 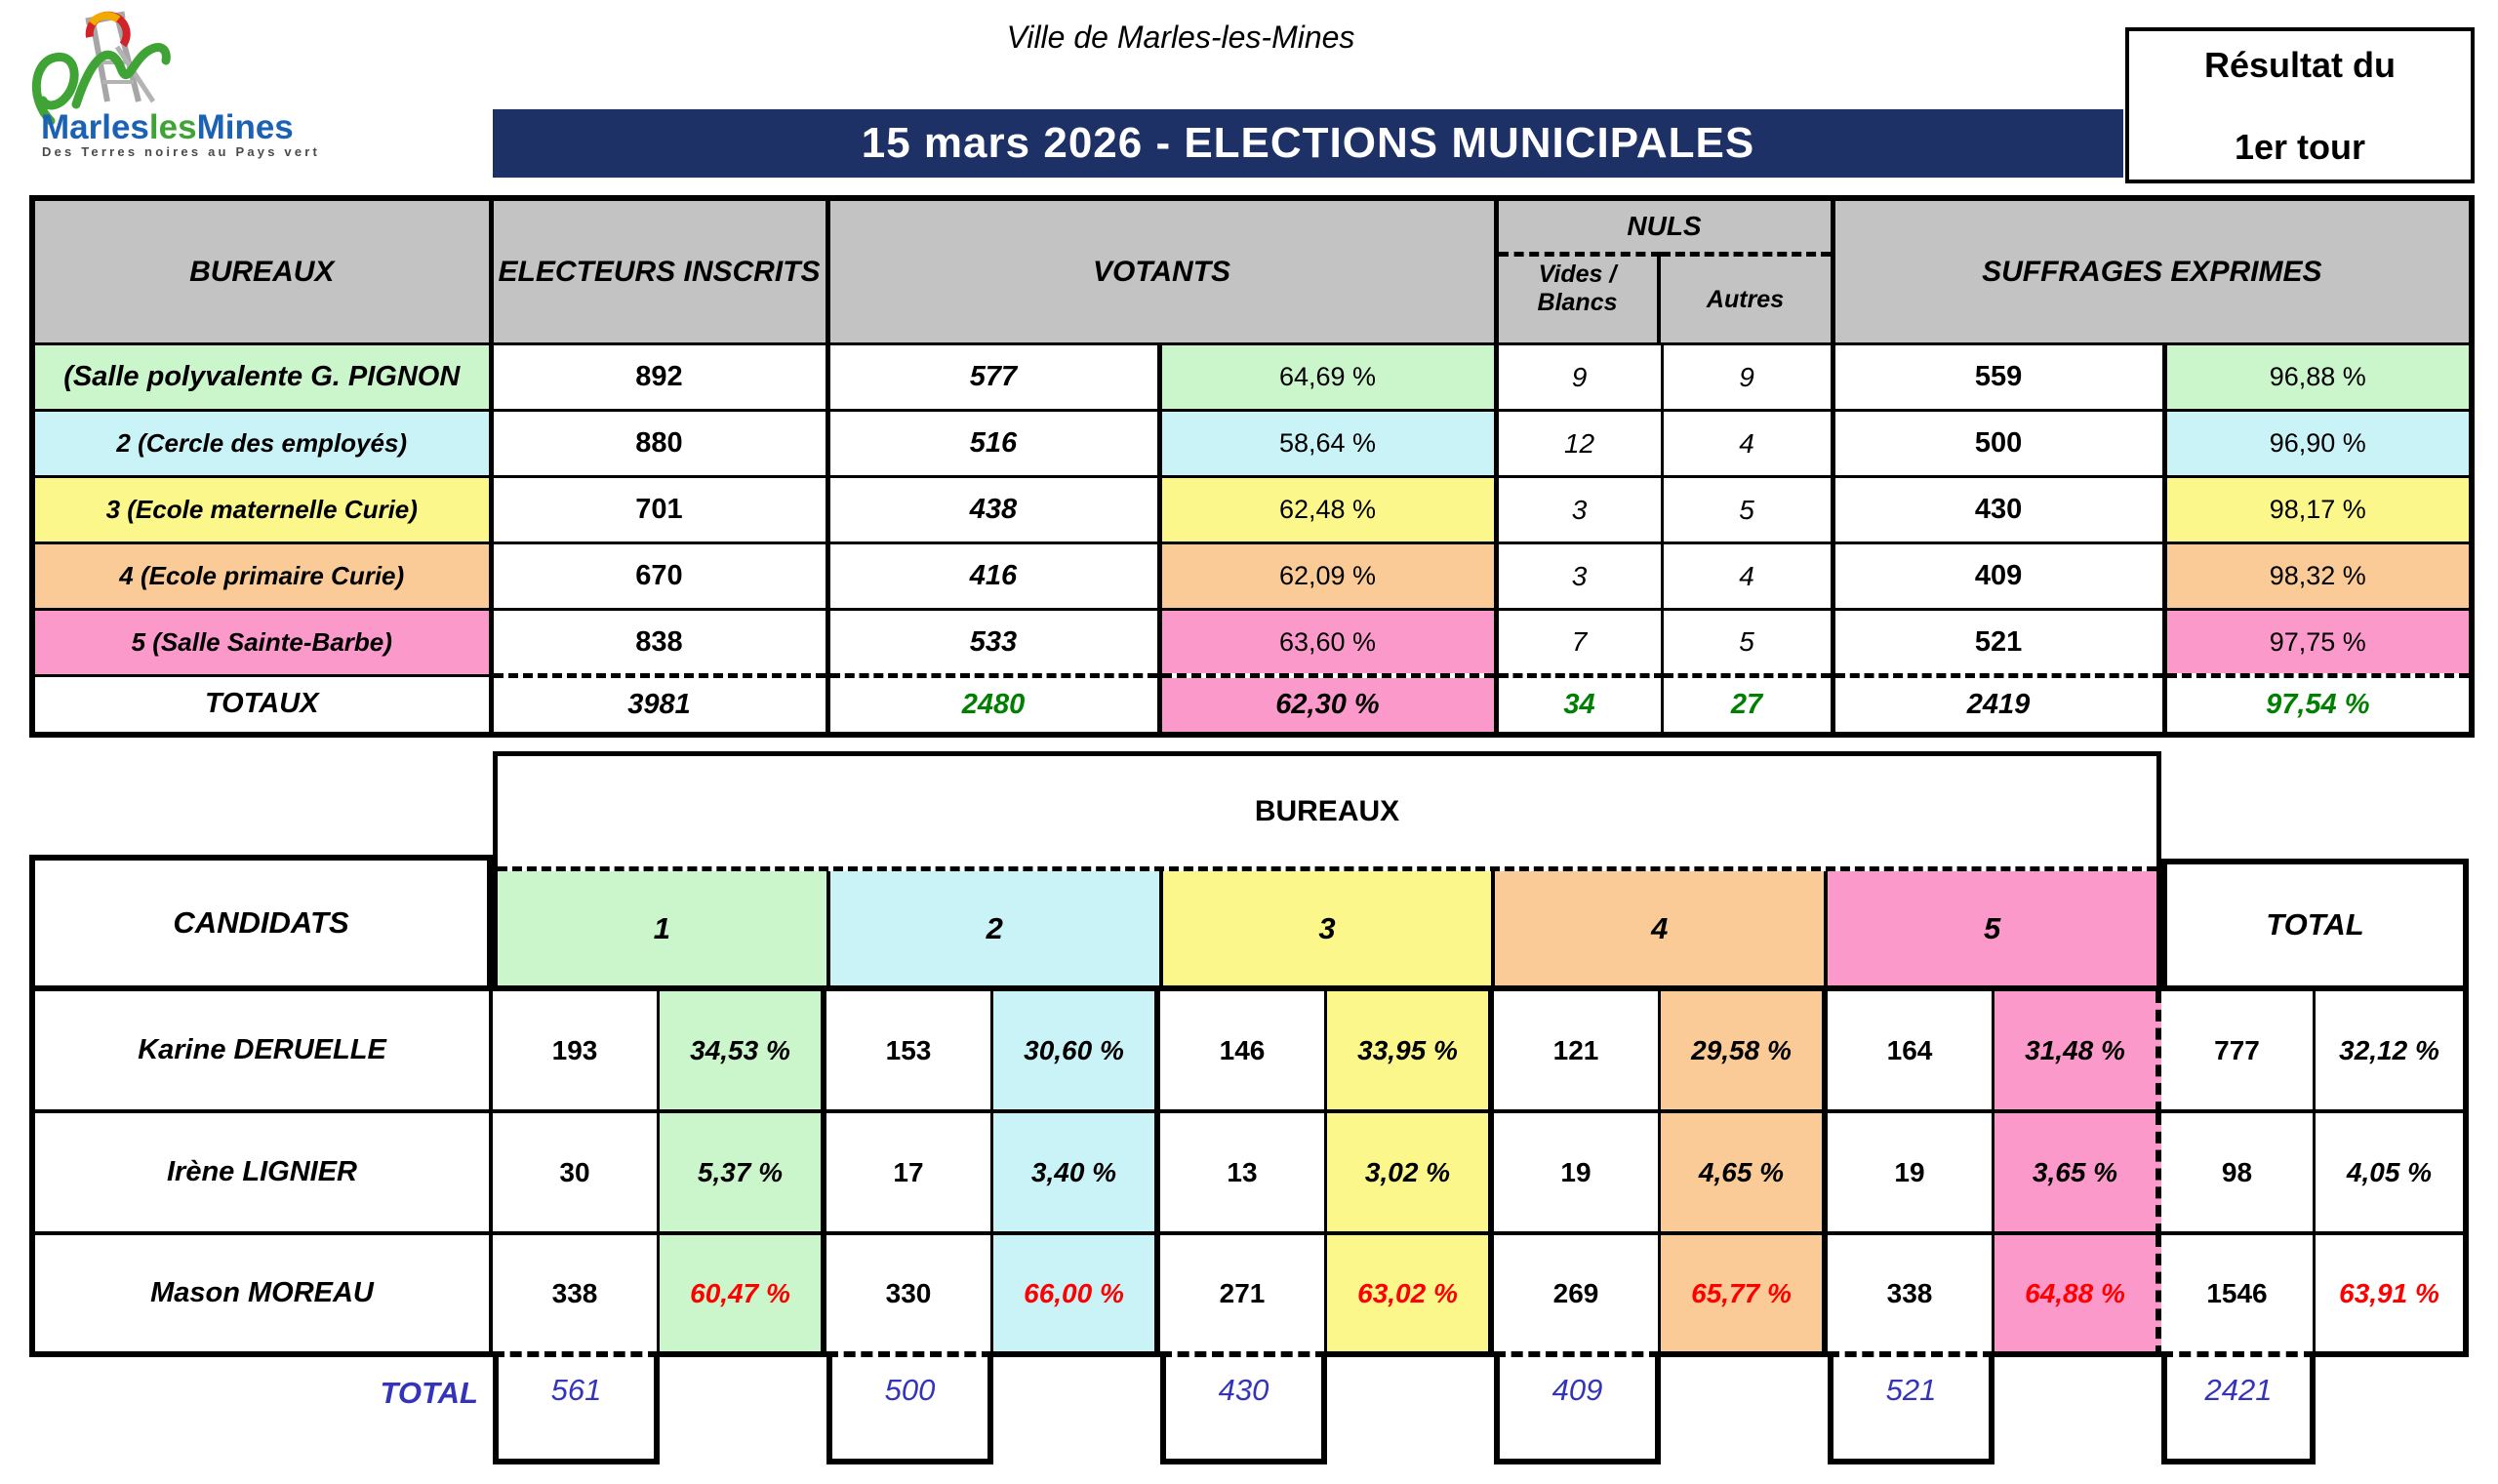 I want to click on candidate-name-cell: Irène LIGNIER, so click(x=261, y=1174).